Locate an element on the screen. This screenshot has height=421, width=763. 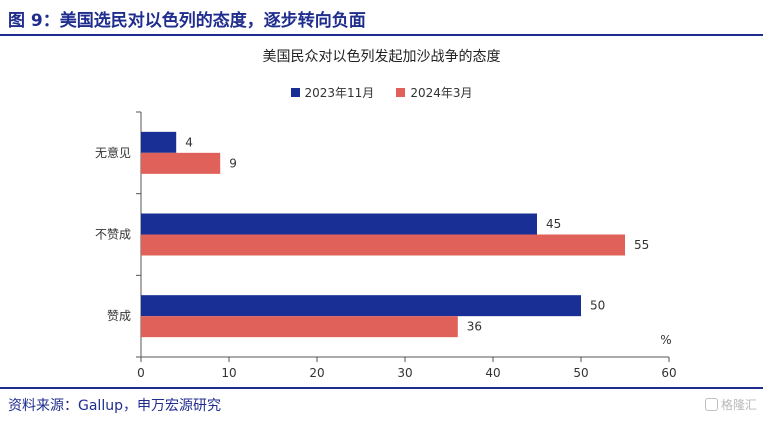
y-category-label: 不赞成 is located at coordinates (113, 235).